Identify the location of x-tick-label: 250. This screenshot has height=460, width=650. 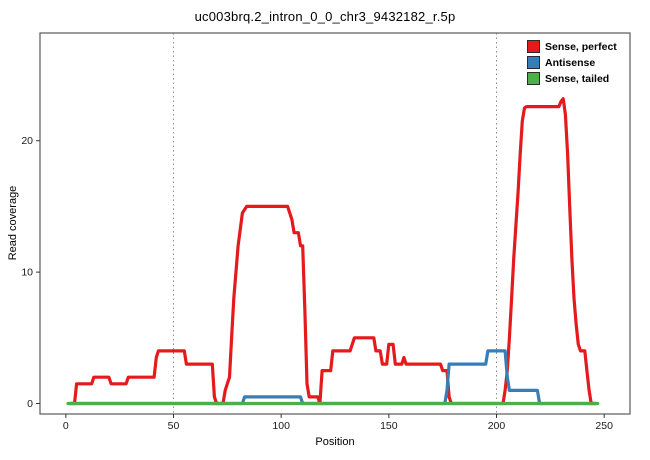
(604, 426).